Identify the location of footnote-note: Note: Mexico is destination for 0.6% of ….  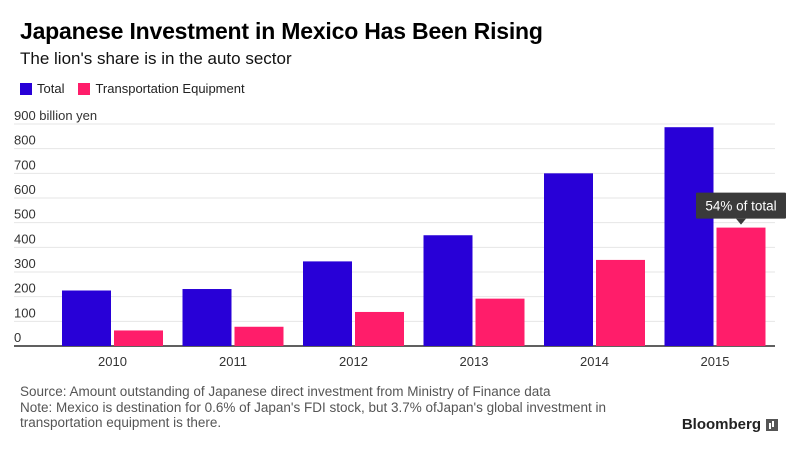
(313, 415).